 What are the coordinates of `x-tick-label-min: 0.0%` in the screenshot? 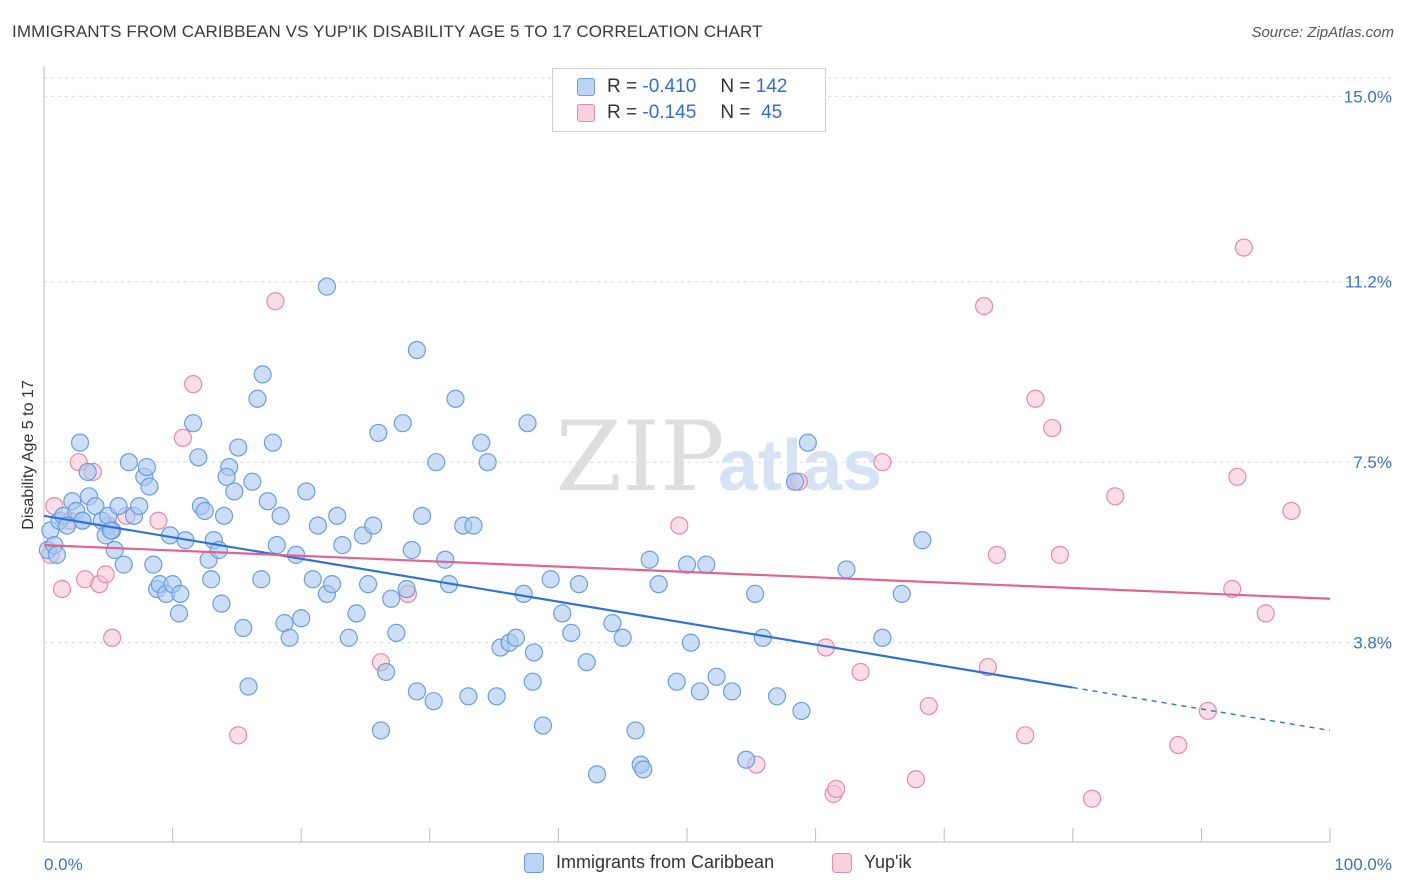 It's located at (63, 864).